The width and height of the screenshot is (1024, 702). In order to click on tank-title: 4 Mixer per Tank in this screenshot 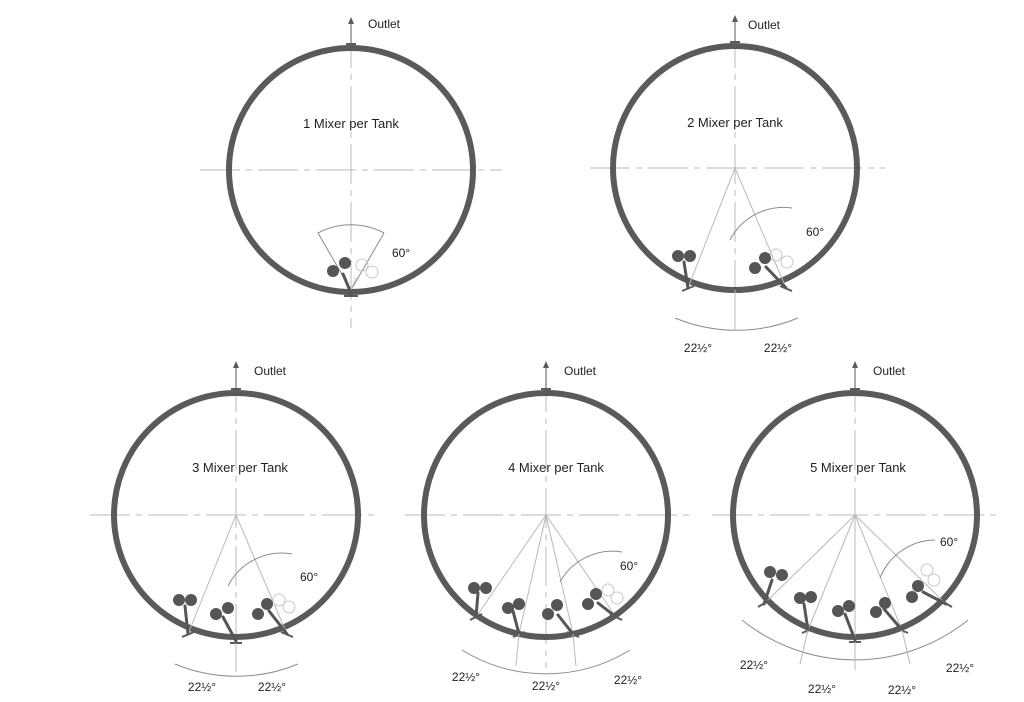, I will do `click(556, 467)`.